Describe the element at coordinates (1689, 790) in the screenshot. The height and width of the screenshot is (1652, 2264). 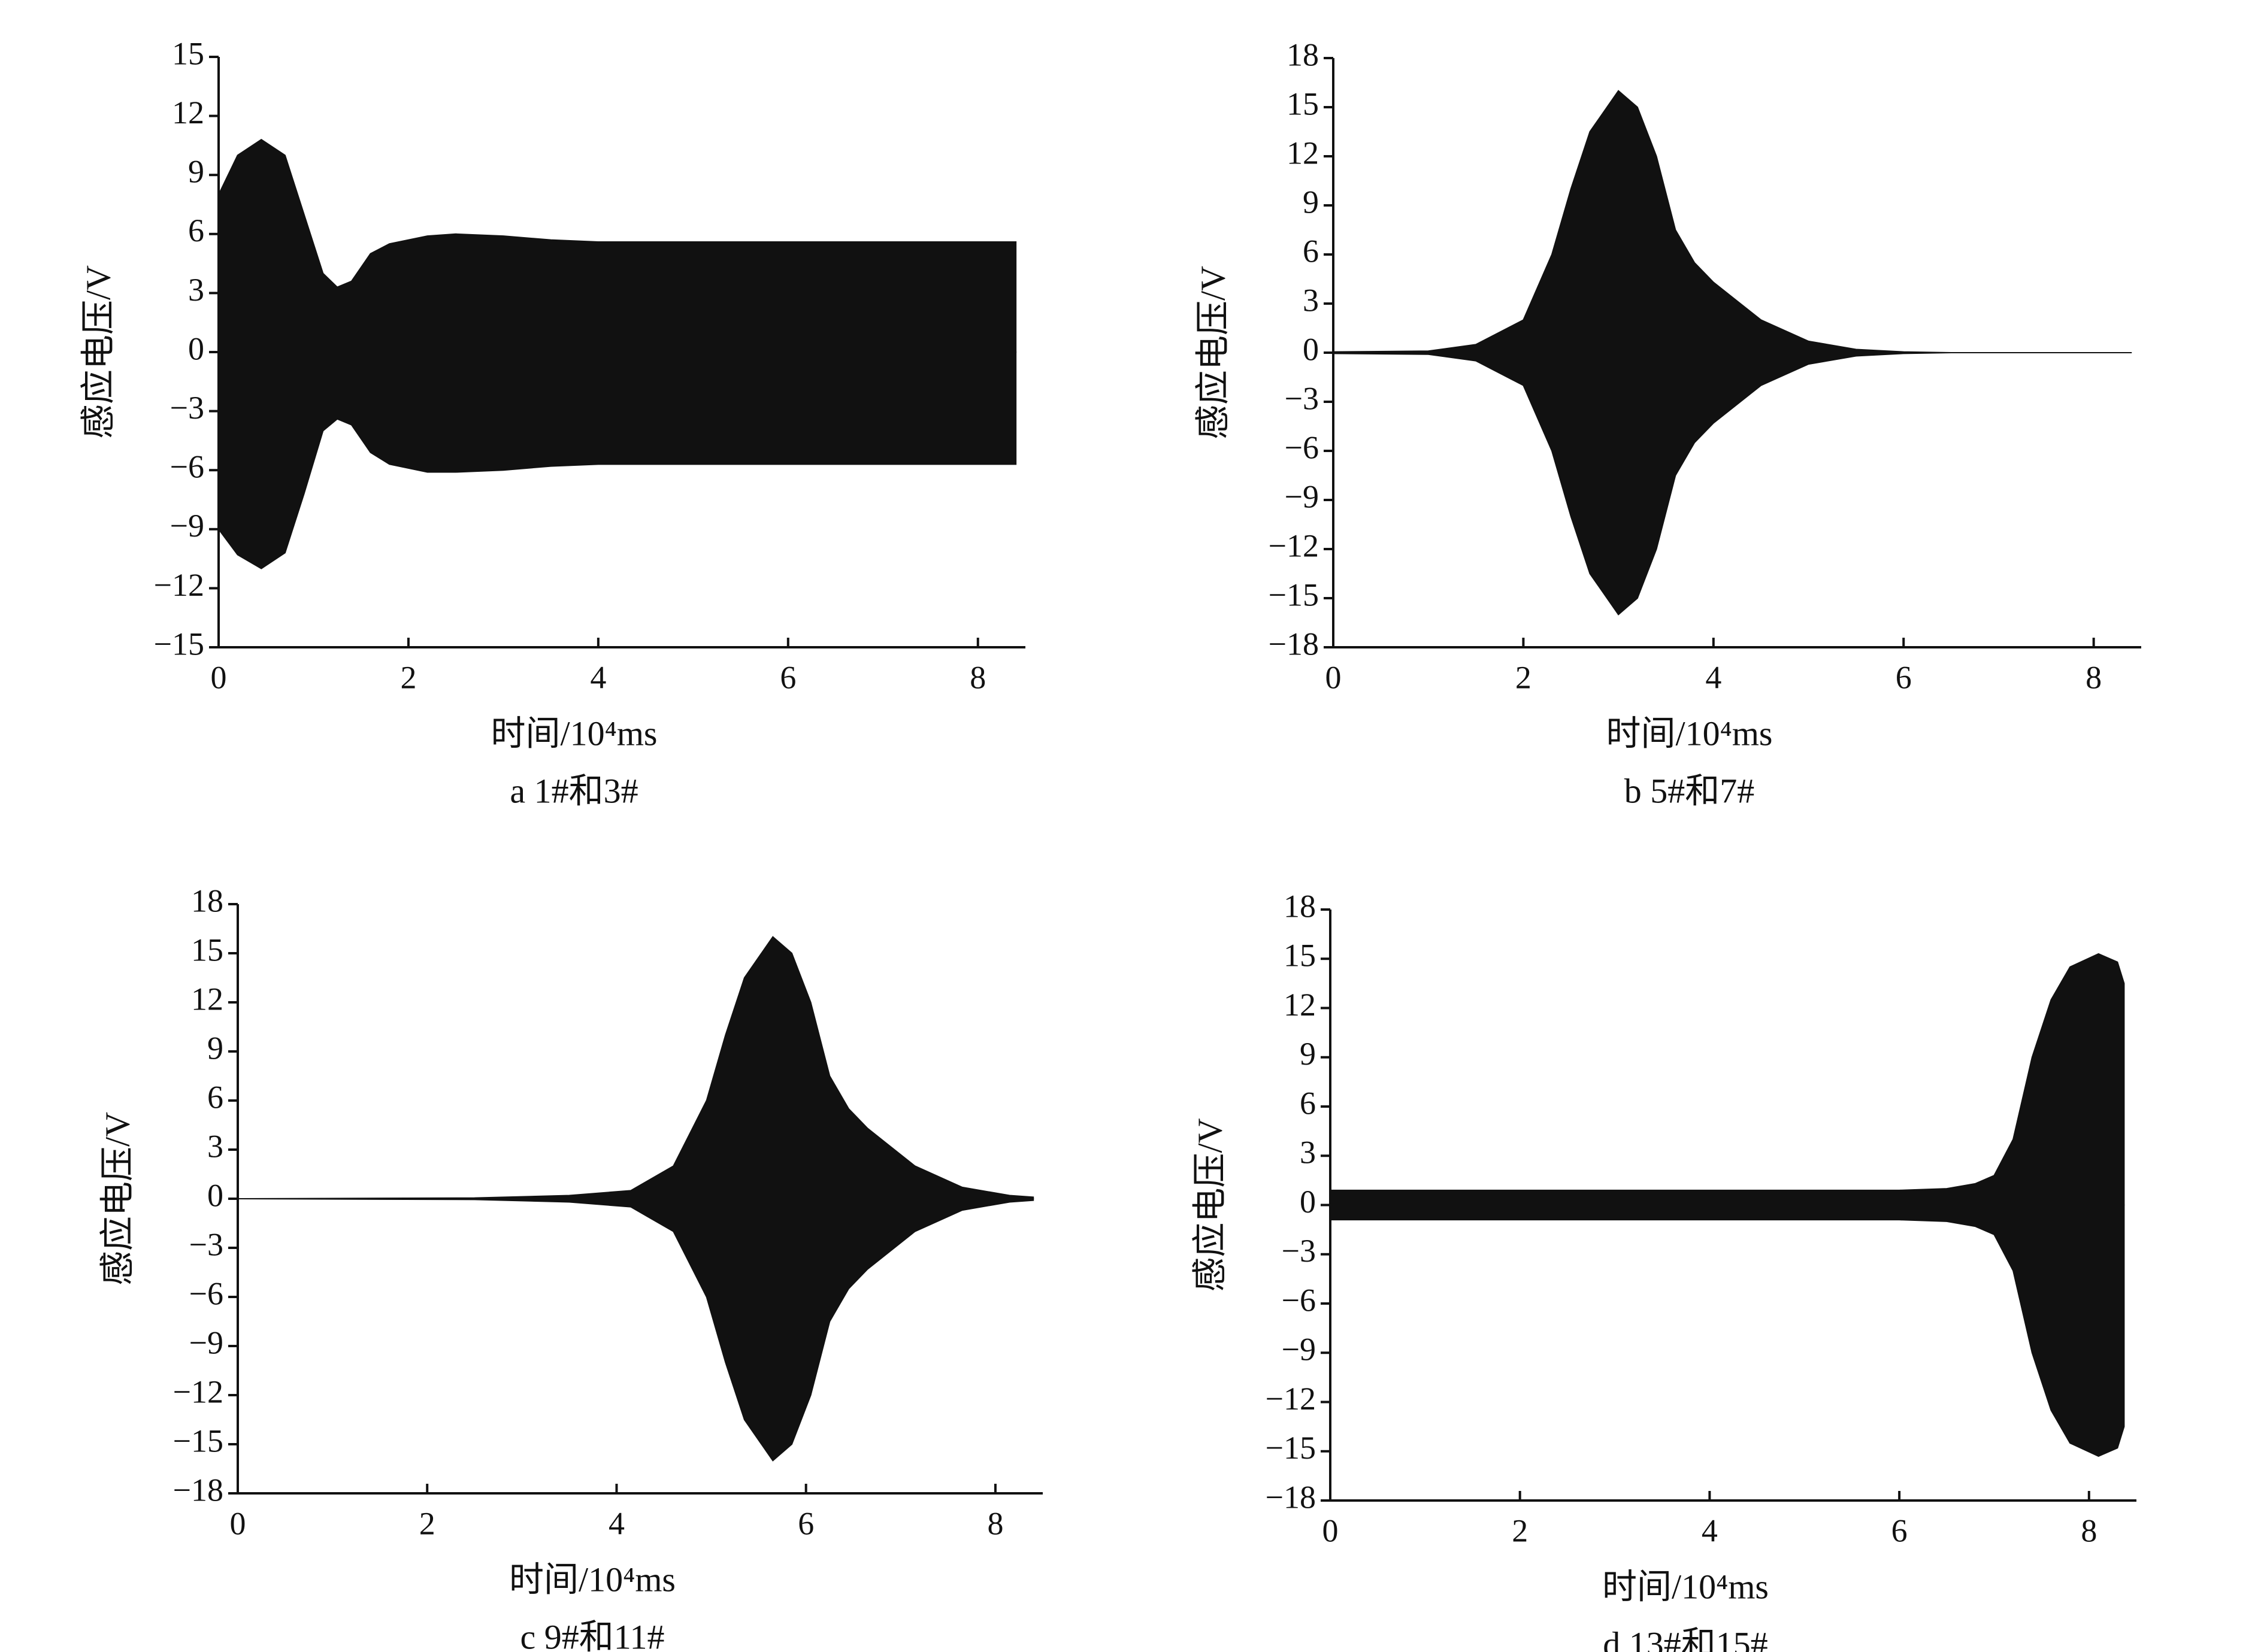
I see `chart-caption: b 5#和7#` at that location.